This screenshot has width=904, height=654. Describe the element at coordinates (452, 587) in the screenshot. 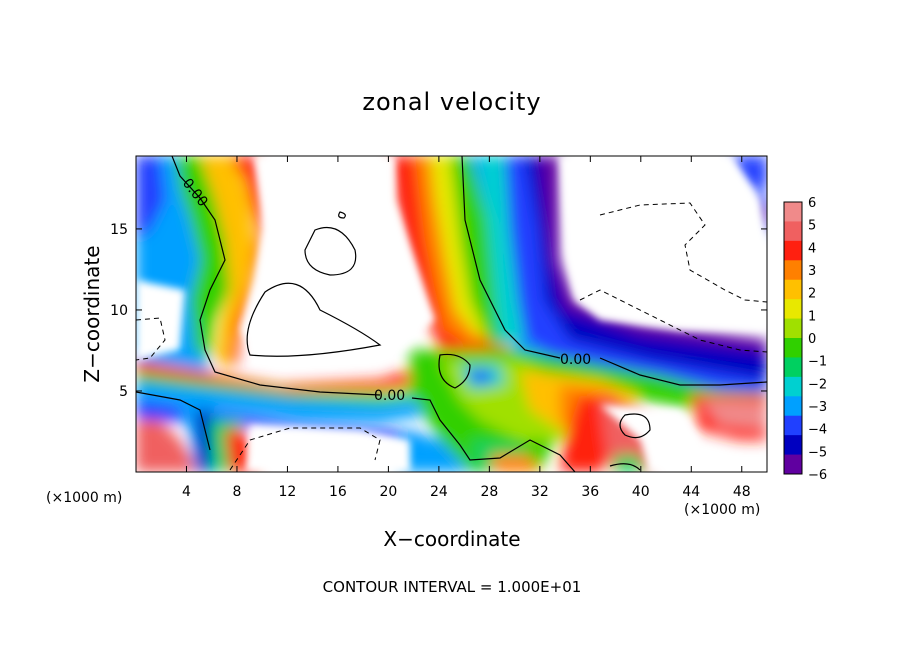

I see `contour-interval-note: CONTOUR INTERVAL = 1.000E+01` at that location.